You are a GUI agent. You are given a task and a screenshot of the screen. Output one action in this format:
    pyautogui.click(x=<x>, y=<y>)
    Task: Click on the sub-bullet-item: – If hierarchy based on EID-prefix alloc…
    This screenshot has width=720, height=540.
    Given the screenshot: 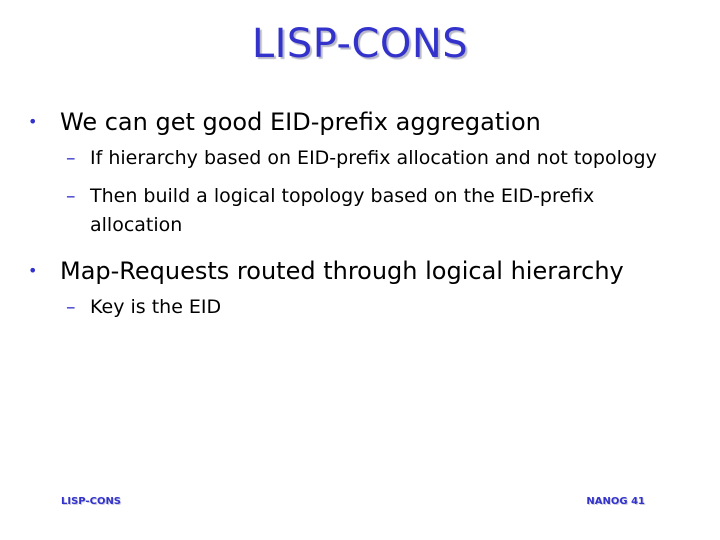 What is the action you would take?
    pyautogui.click(x=348, y=158)
    